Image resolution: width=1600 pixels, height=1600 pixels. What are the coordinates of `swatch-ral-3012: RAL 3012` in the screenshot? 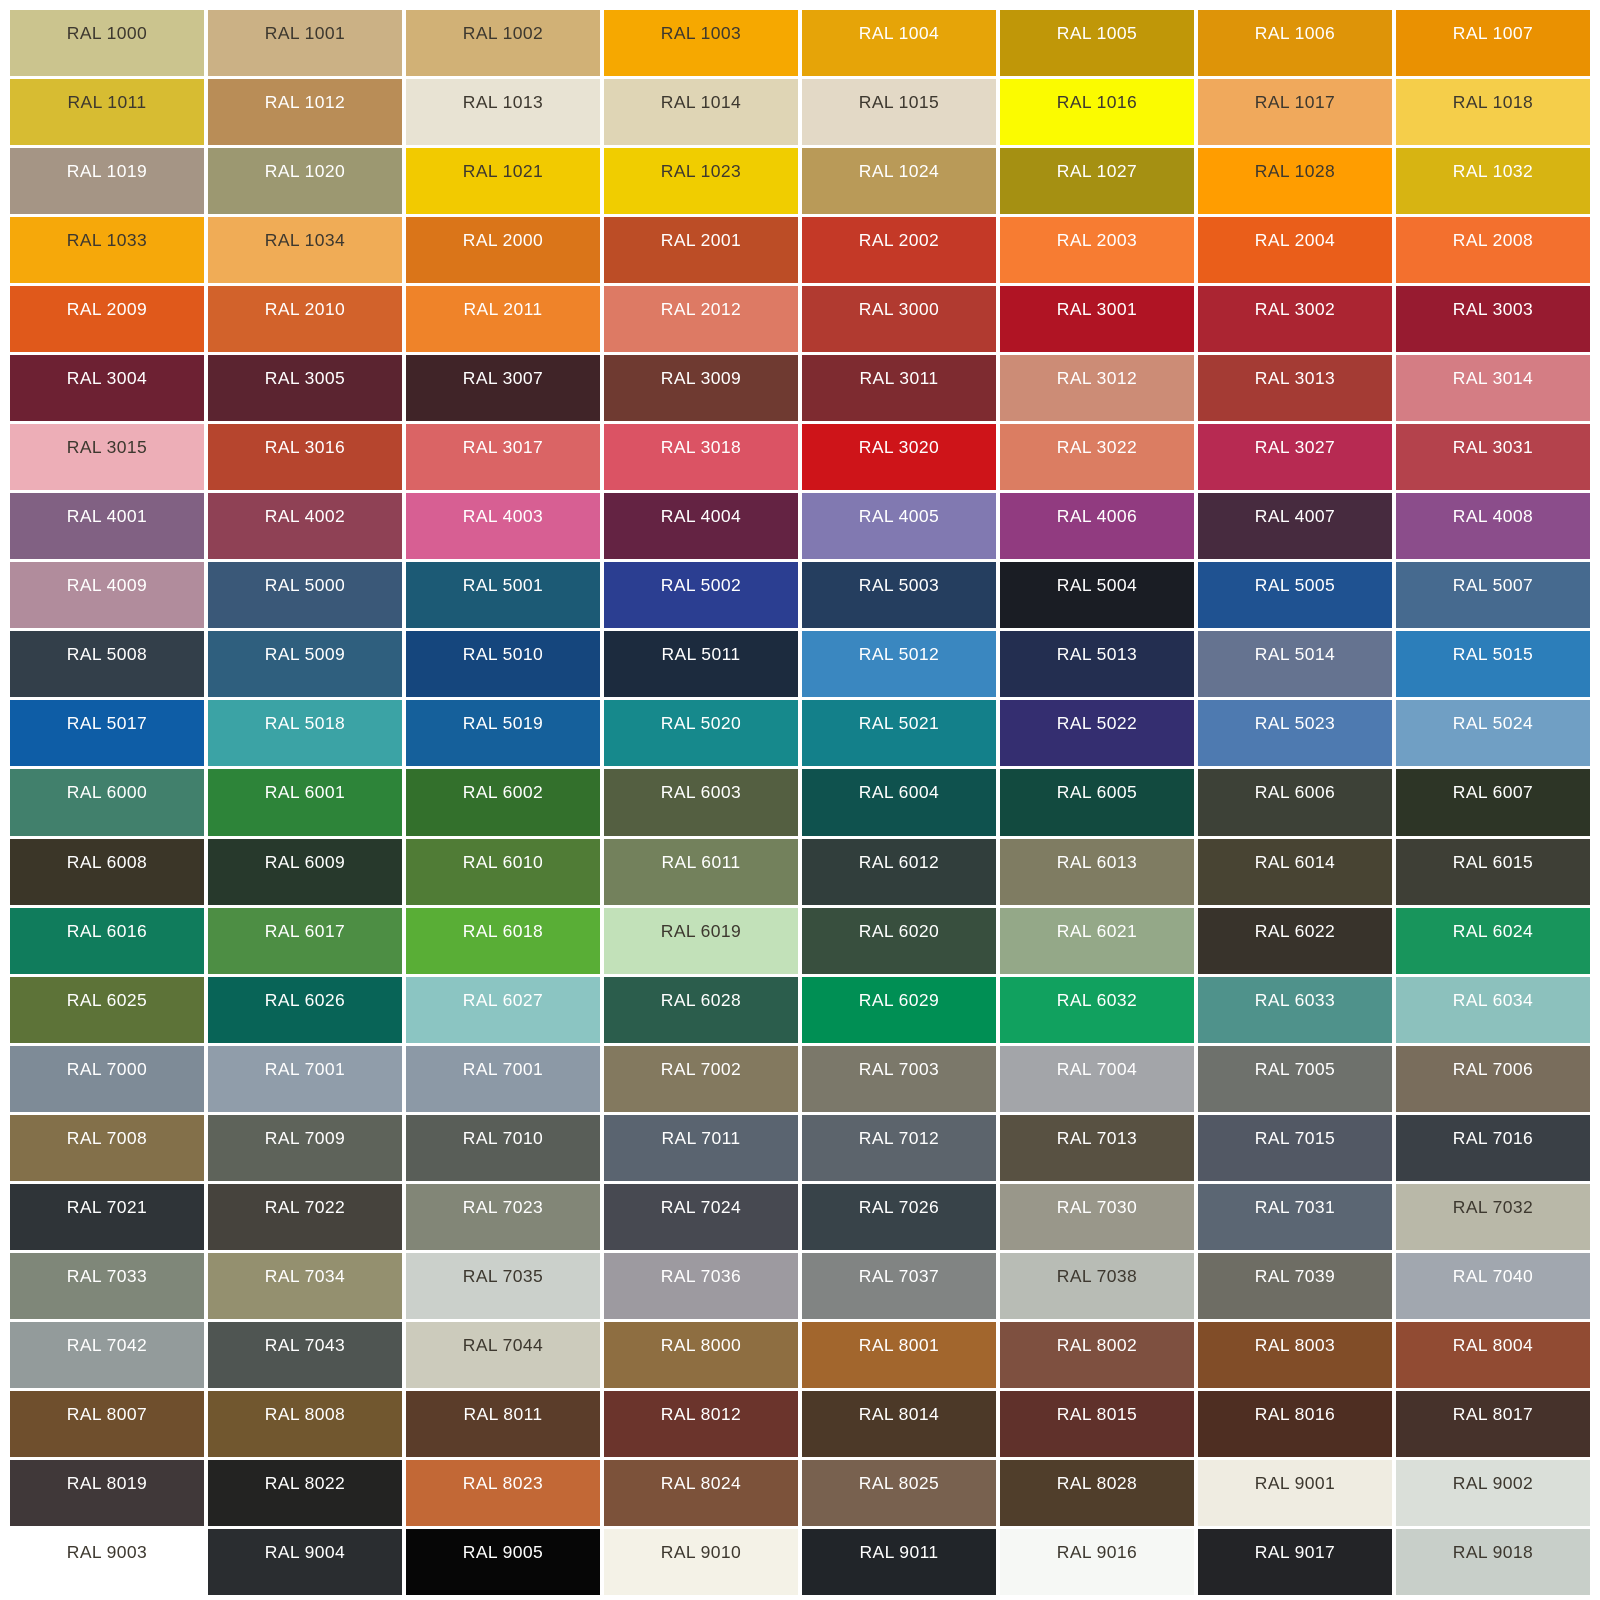 It's located at (1097, 388).